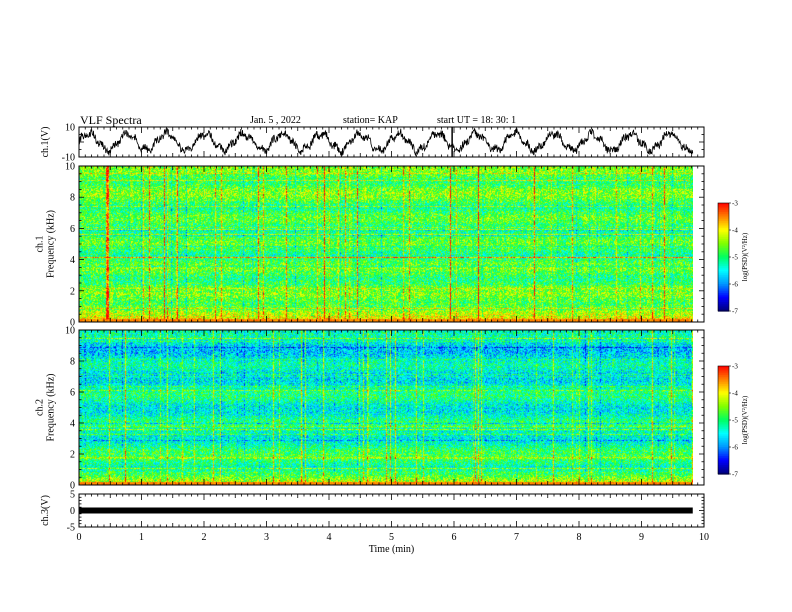 This screenshot has width=792, height=612. What do you see at coordinates (735, 204) in the screenshot?
I see `colorbar-tick-label: -3` at bounding box center [735, 204].